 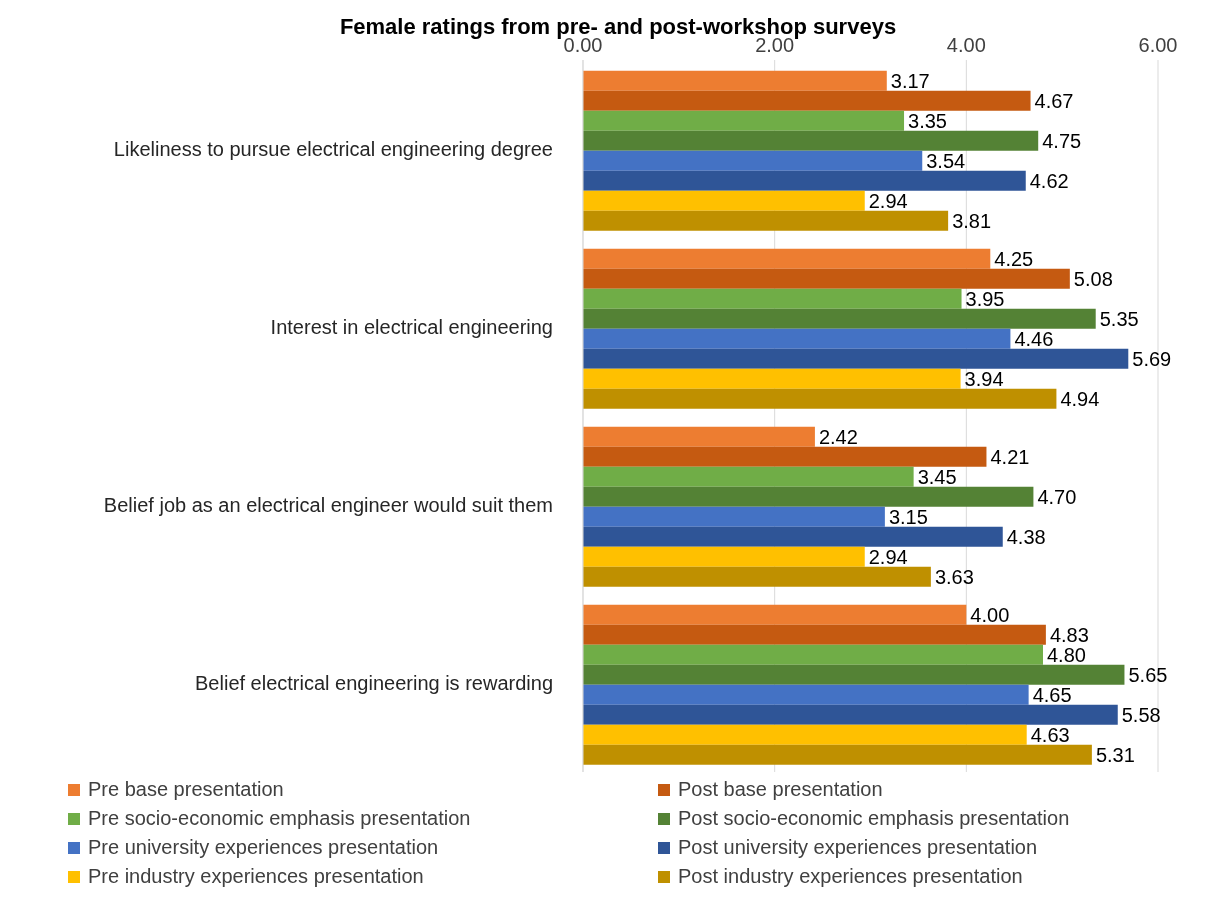 I want to click on data-label: 4.25, so click(x=1014, y=258).